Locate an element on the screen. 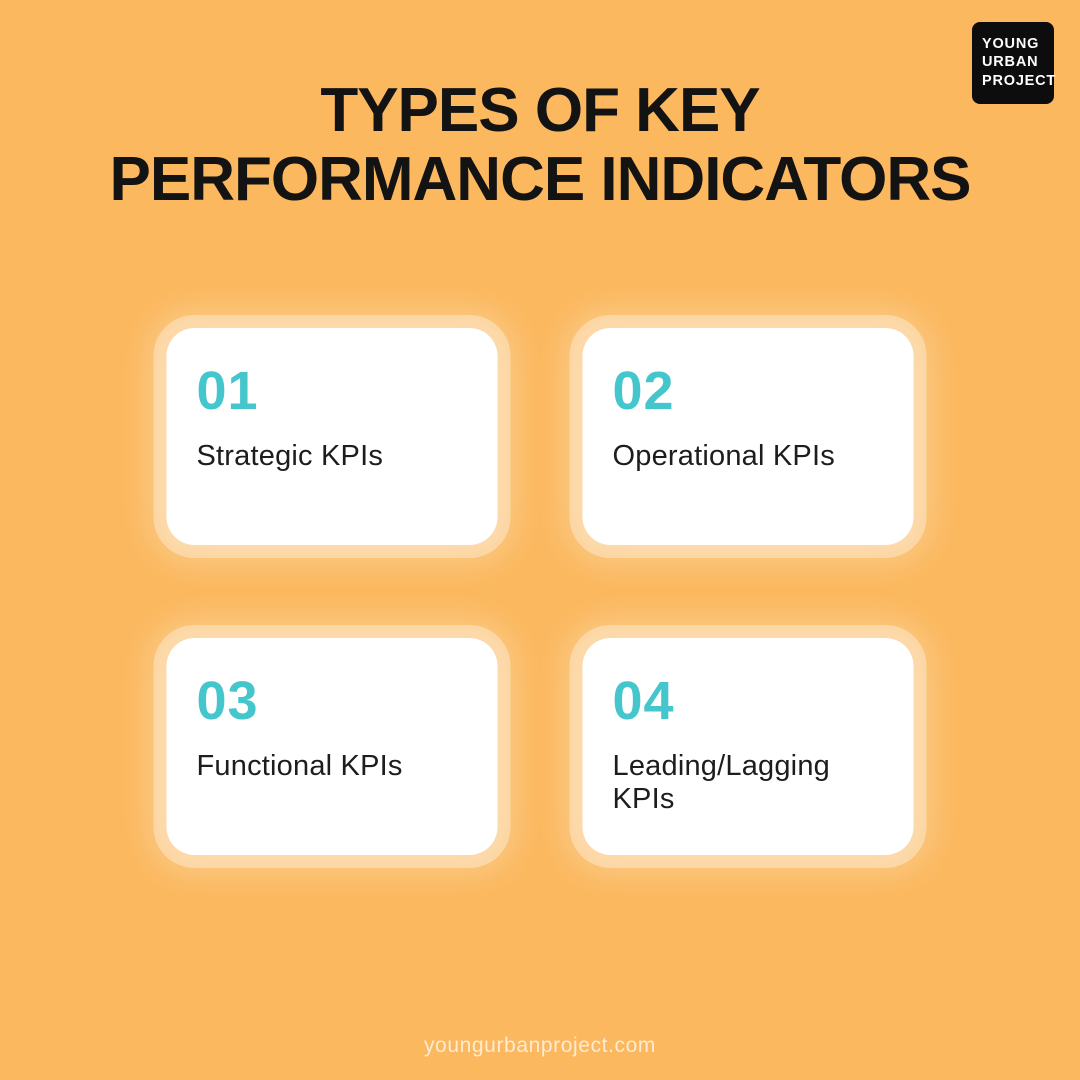  card-label: Operational KPIs is located at coordinates (723, 456).